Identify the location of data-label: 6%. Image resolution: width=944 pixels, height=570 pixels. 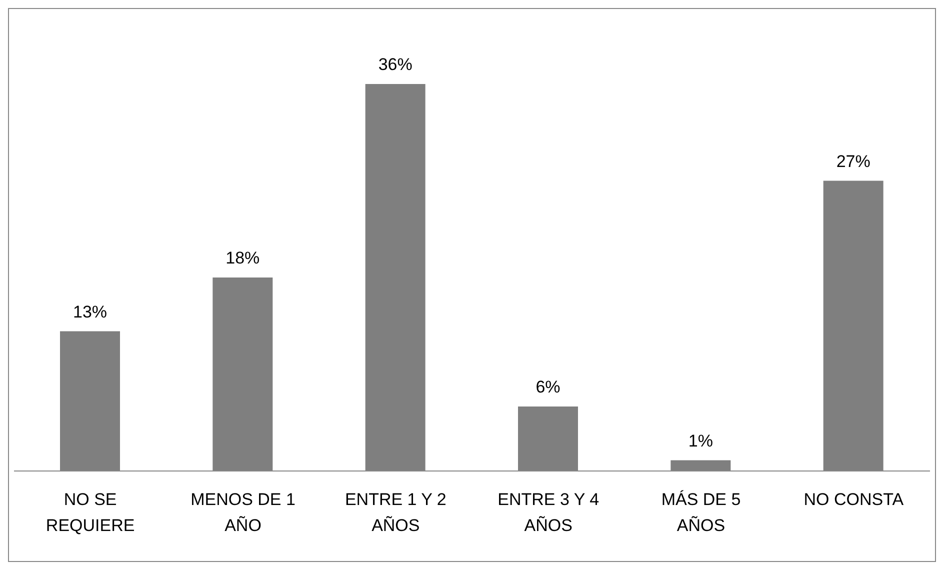
(548, 387).